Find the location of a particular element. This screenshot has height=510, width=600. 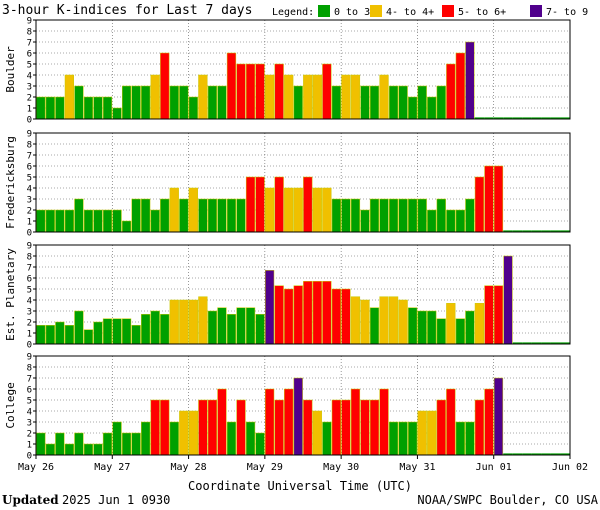

y-tick-label: 2 is located at coordinates (29, 212).